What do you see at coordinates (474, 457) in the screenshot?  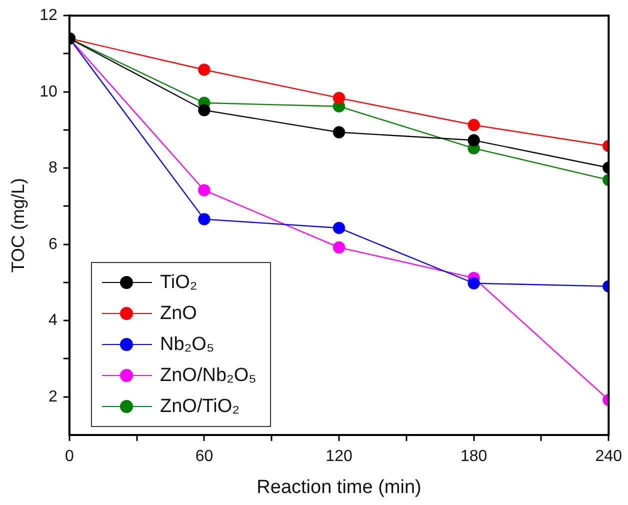 I see `x-tick-label: 180` at bounding box center [474, 457].